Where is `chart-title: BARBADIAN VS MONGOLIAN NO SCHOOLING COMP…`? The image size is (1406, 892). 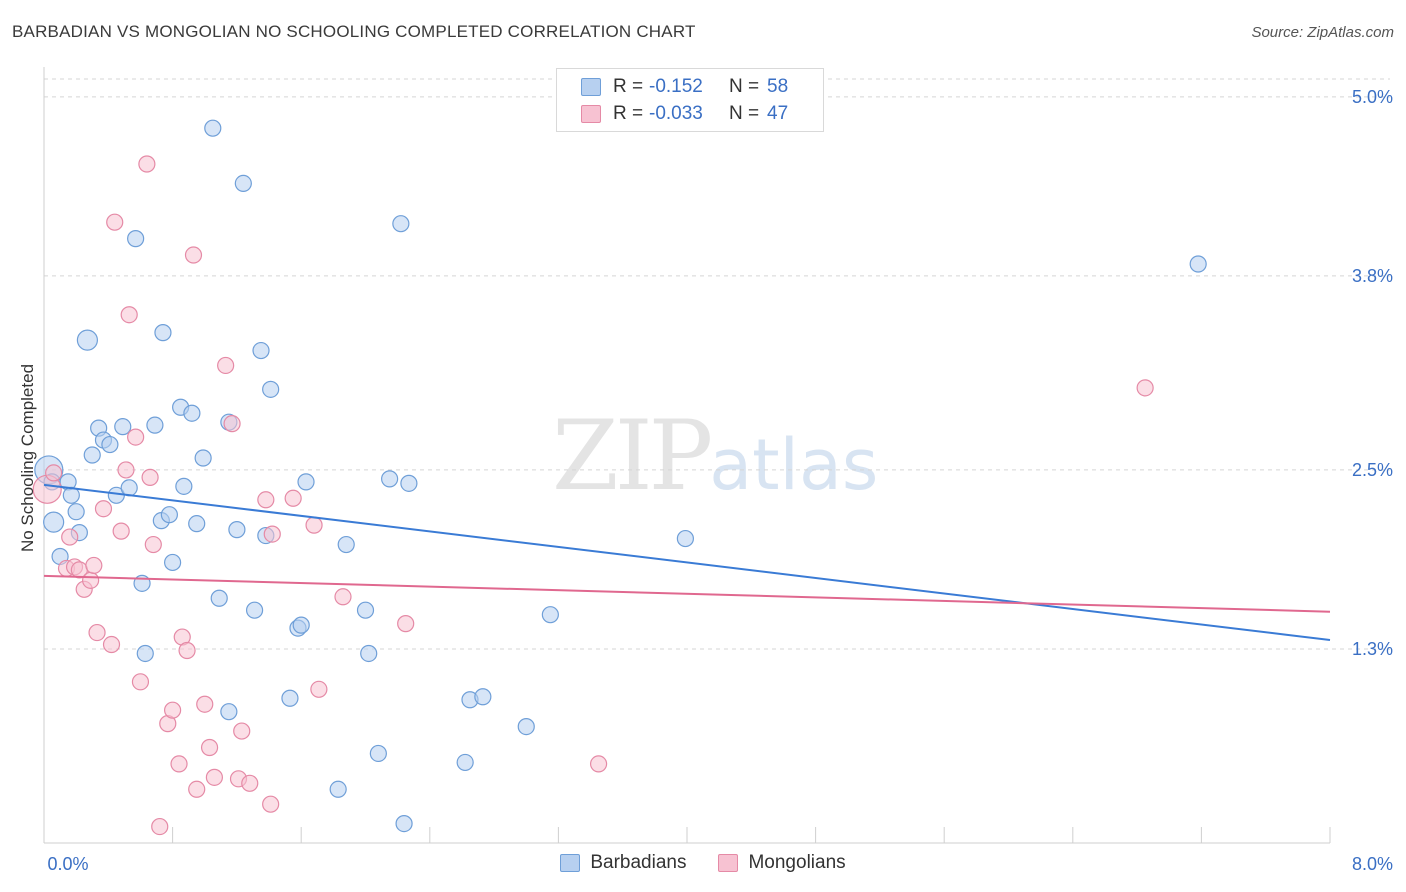
chart-title: BARBADIAN VS MONGOLIAN NO SCHOOLING COMP… is located at coordinates (354, 31).